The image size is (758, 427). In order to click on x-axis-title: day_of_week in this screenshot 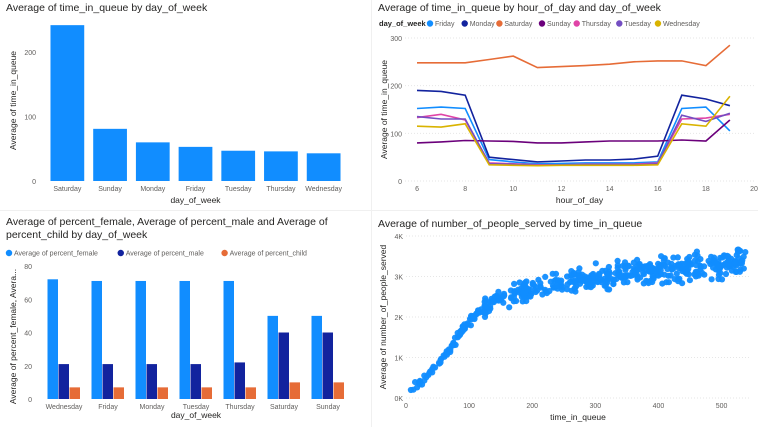, I will do `click(196, 415)`.